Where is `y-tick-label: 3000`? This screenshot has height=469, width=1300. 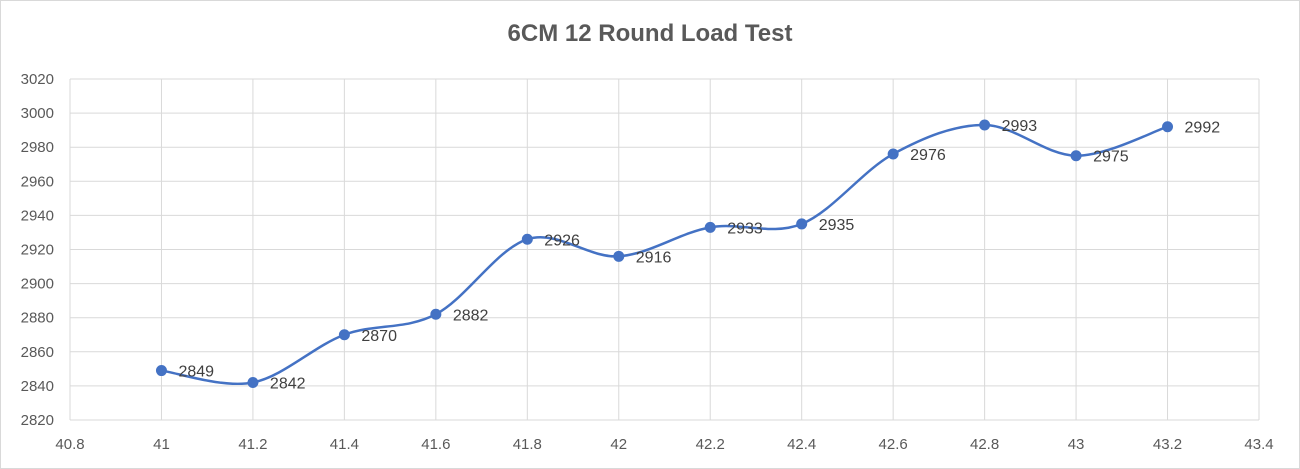
y-tick-label: 3000 is located at coordinates (37, 113).